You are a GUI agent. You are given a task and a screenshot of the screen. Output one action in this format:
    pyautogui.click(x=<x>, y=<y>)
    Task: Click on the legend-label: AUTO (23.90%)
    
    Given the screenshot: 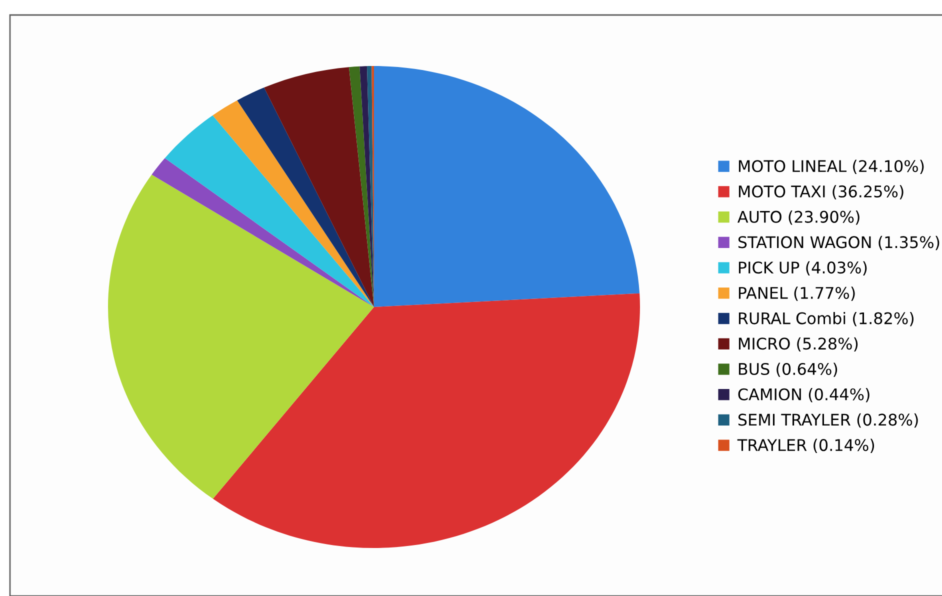 What is the action you would take?
    pyautogui.click(x=799, y=217)
    